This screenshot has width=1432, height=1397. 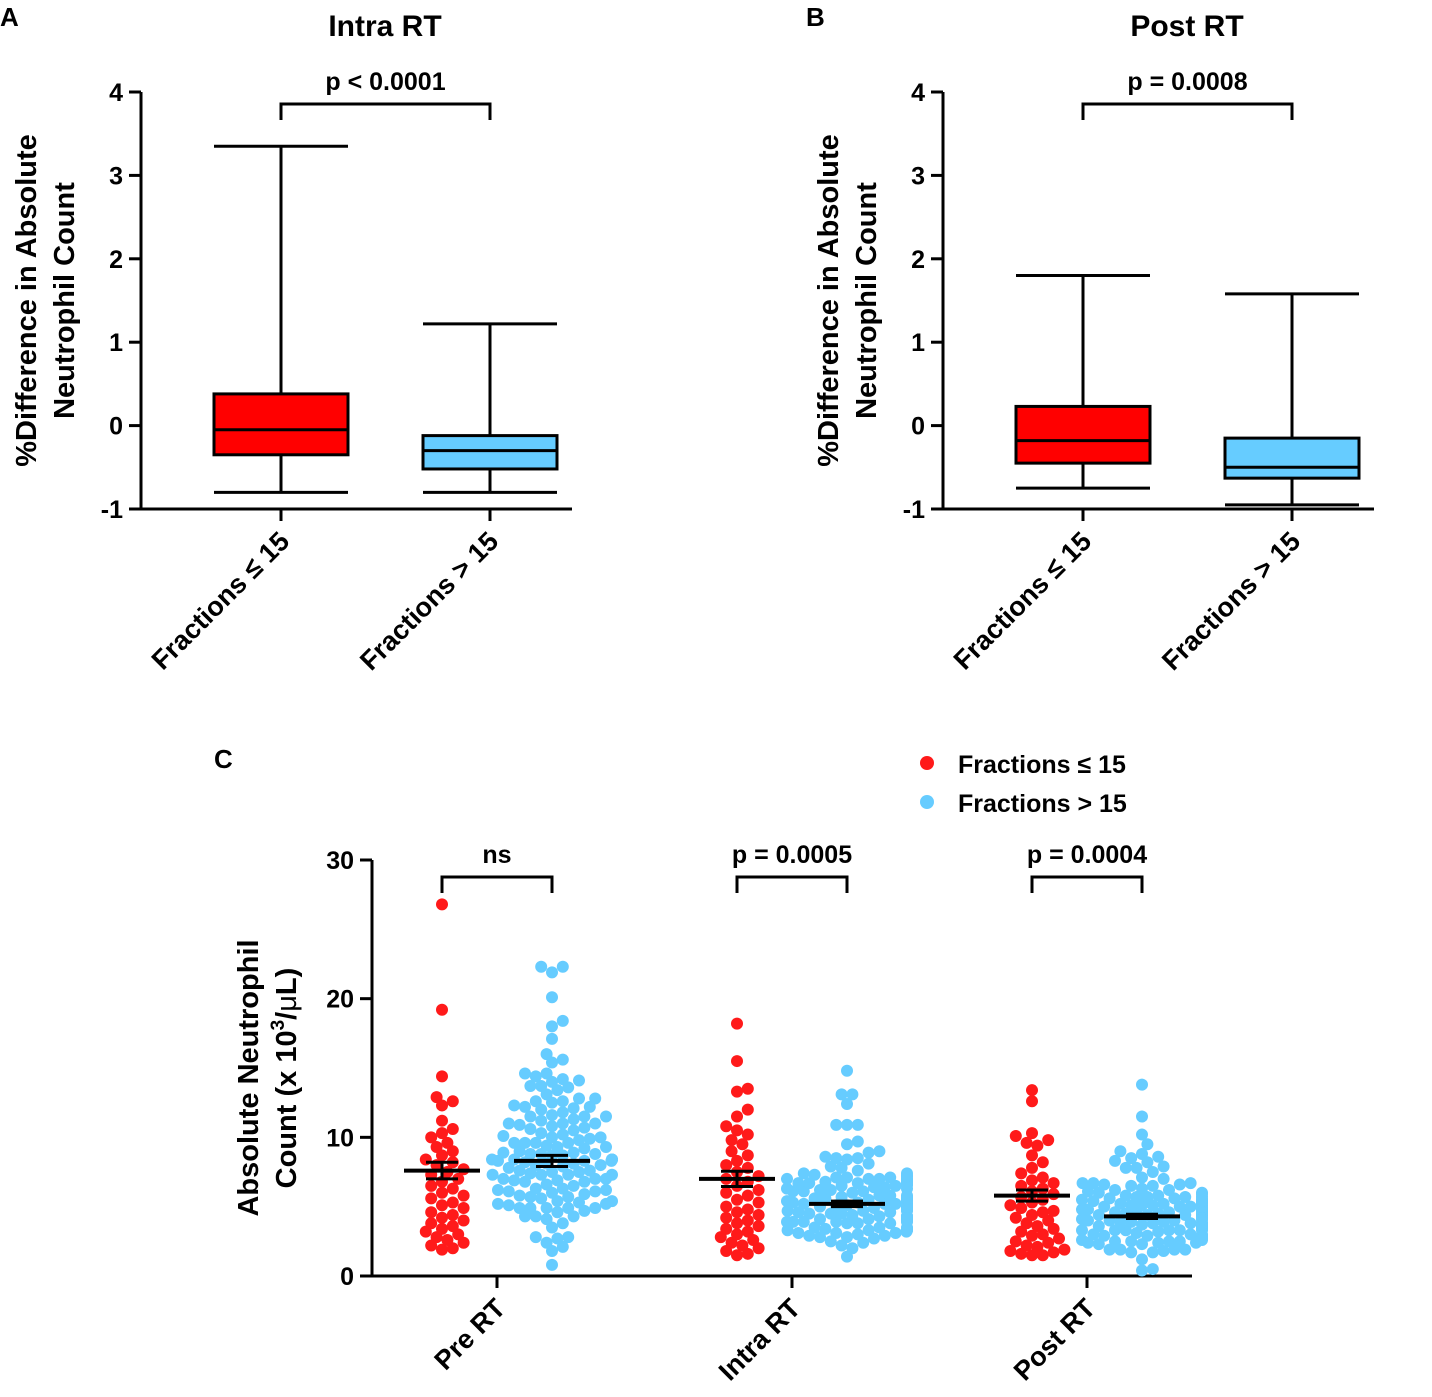 What do you see at coordinates (1231, 601) in the screenshot?
I see `panel-b-x-tick-label: Fractions > 15` at bounding box center [1231, 601].